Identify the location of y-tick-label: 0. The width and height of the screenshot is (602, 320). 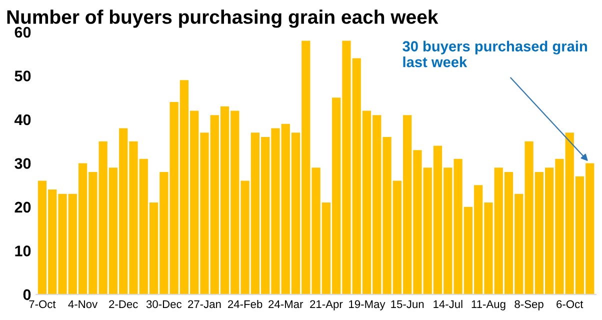
(27, 294).